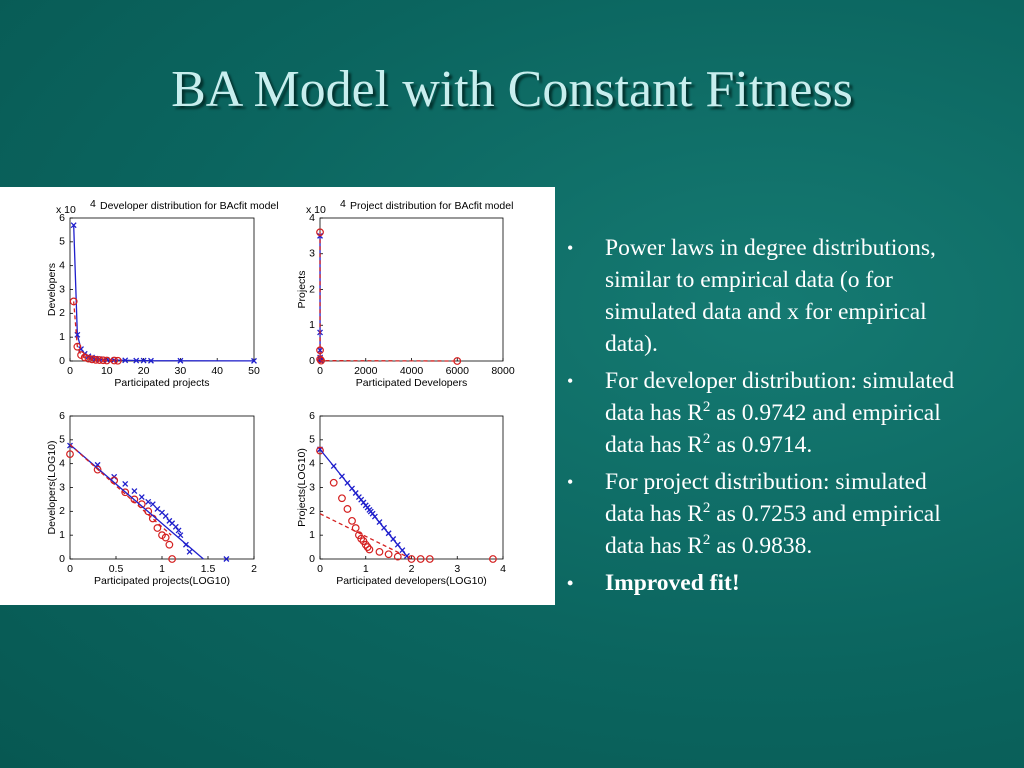 The height and width of the screenshot is (768, 1024). I want to click on y-axis-label: Developers(LOG10), so click(52, 488).